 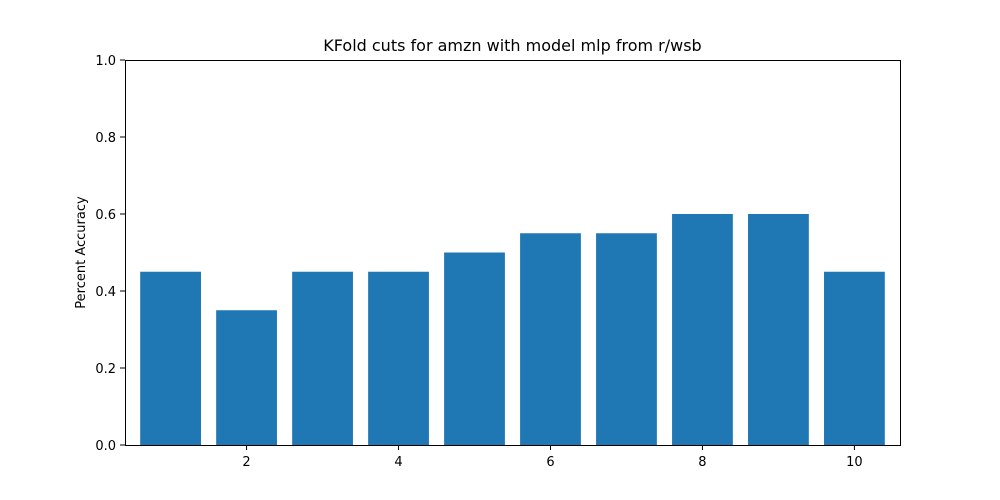 What do you see at coordinates (105, 215) in the screenshot?
I see `y-tick-label: 0.6` at bounding box center [105, 215].